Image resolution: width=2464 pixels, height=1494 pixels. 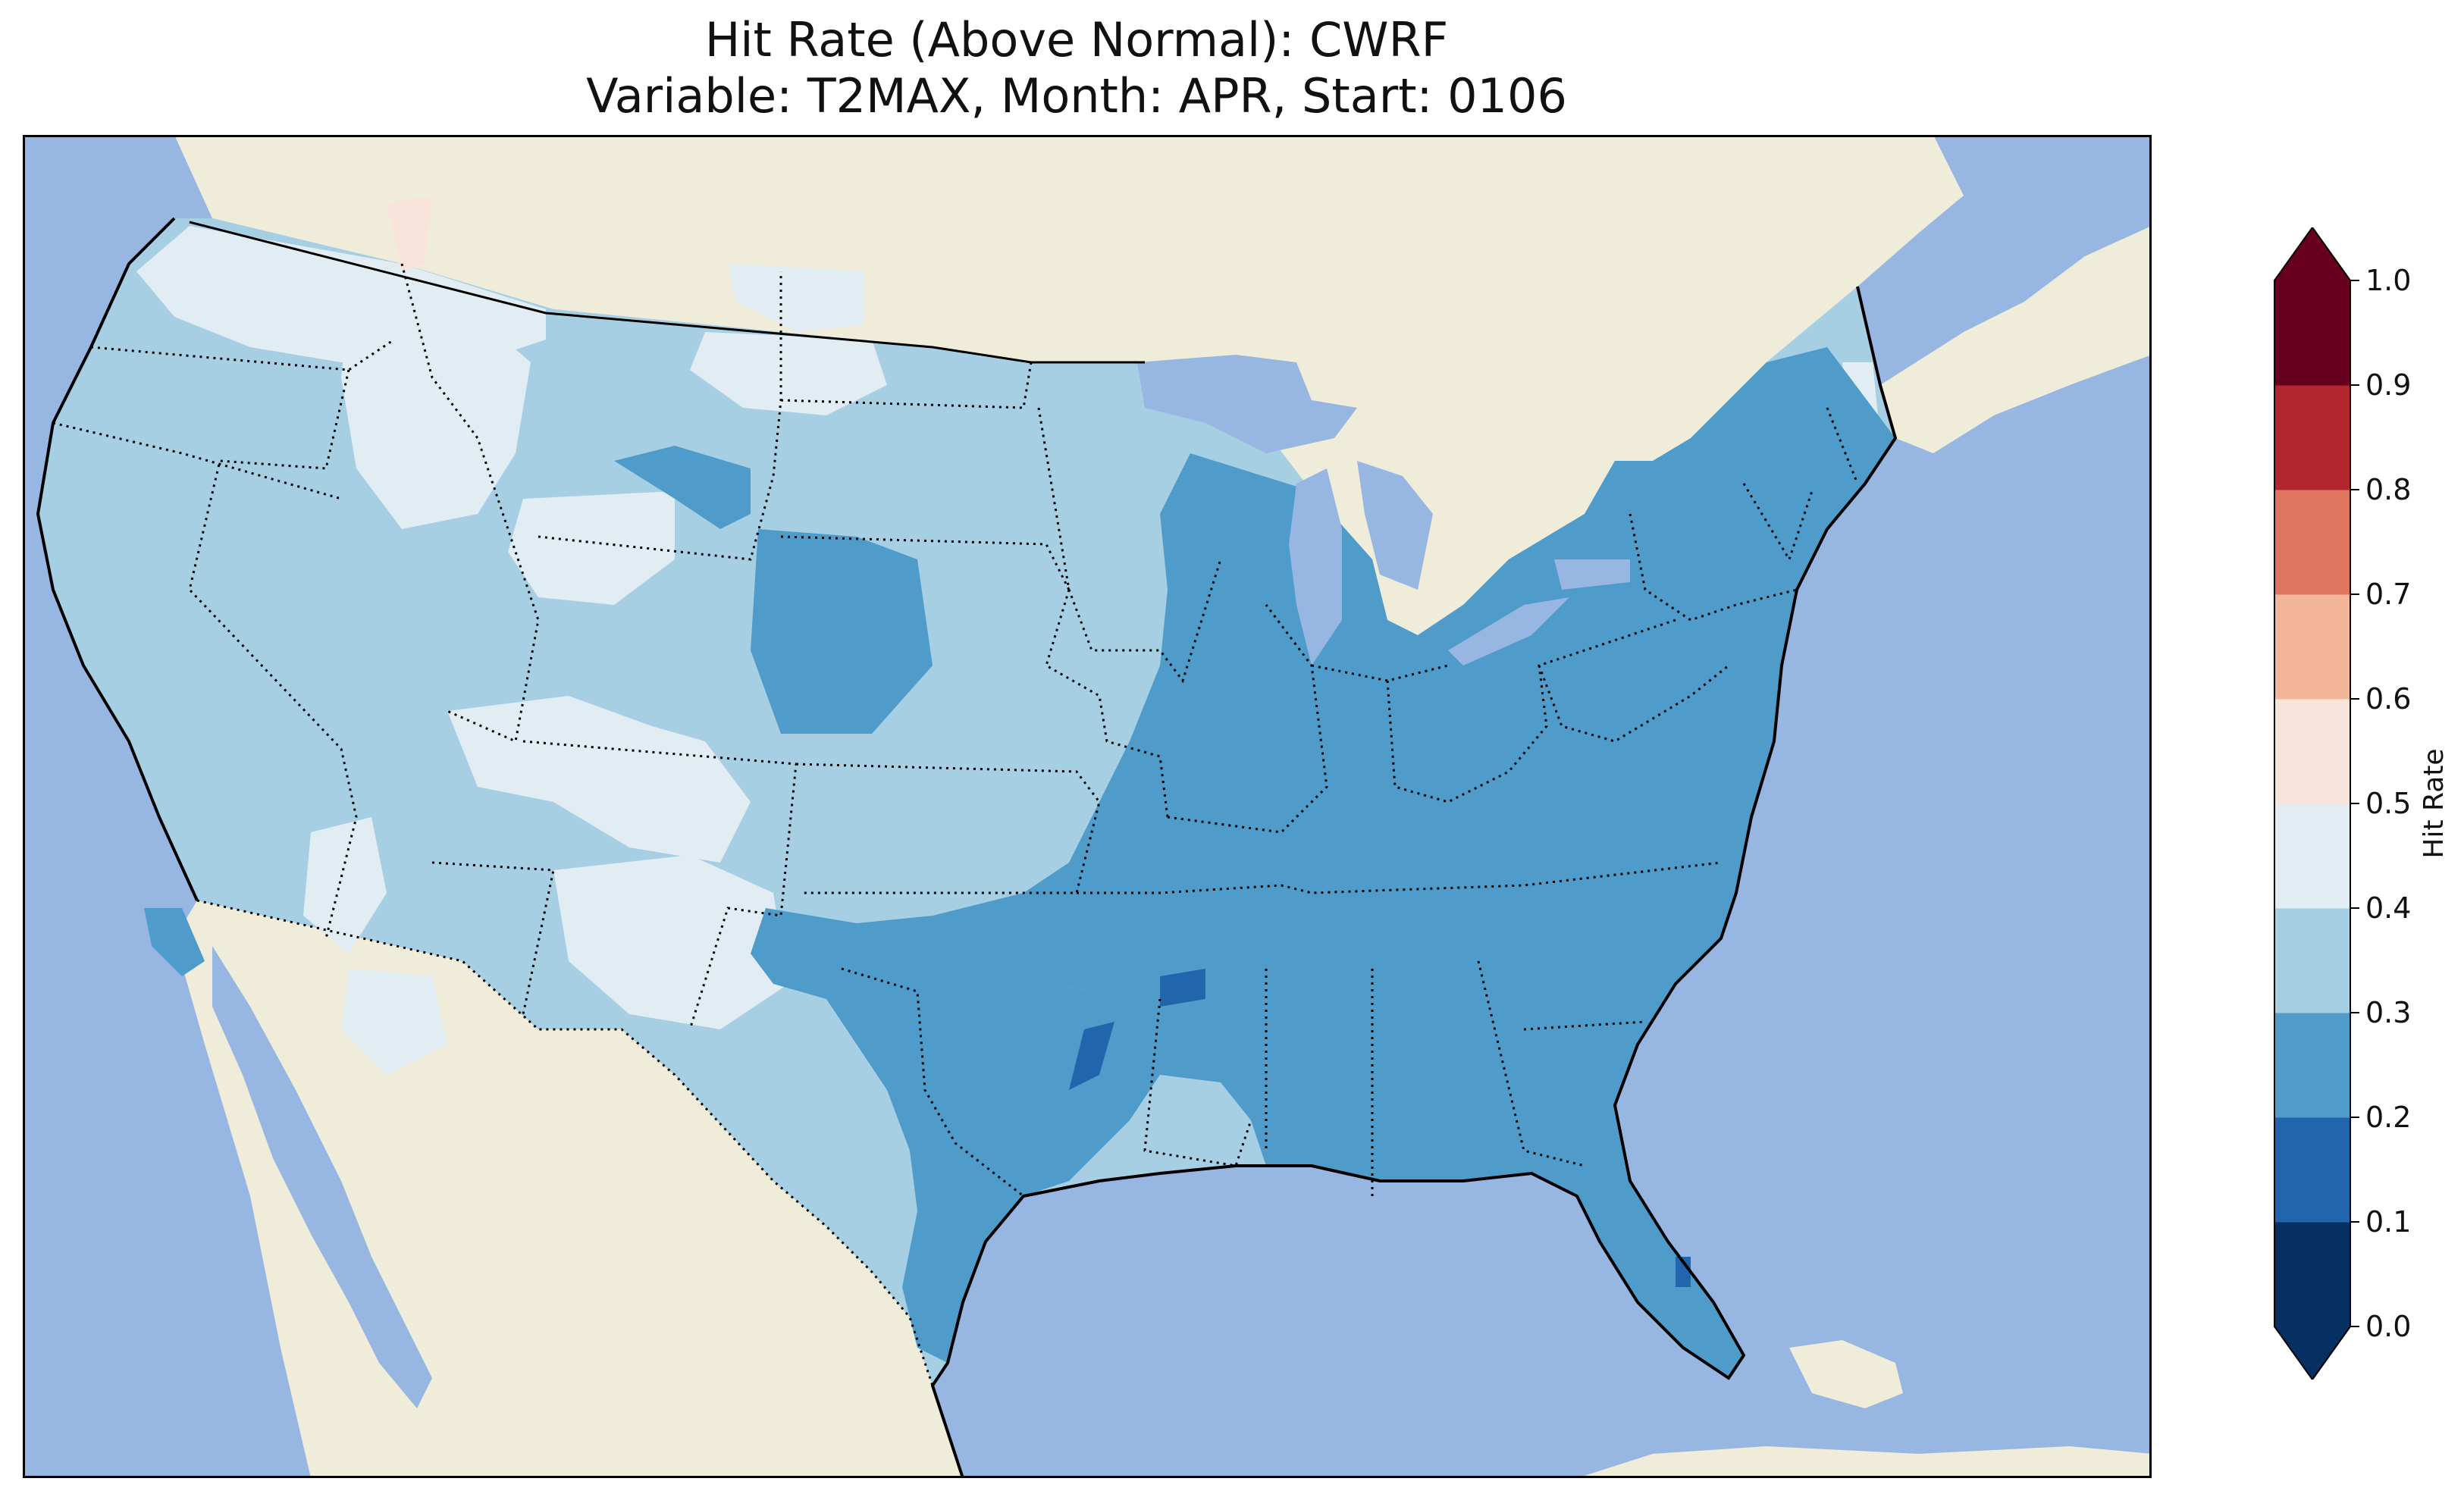 What do you see at coordinates (1846, 1374) in the screenshot?
I see `cuba-land` at bounding box center [1846, 1374].